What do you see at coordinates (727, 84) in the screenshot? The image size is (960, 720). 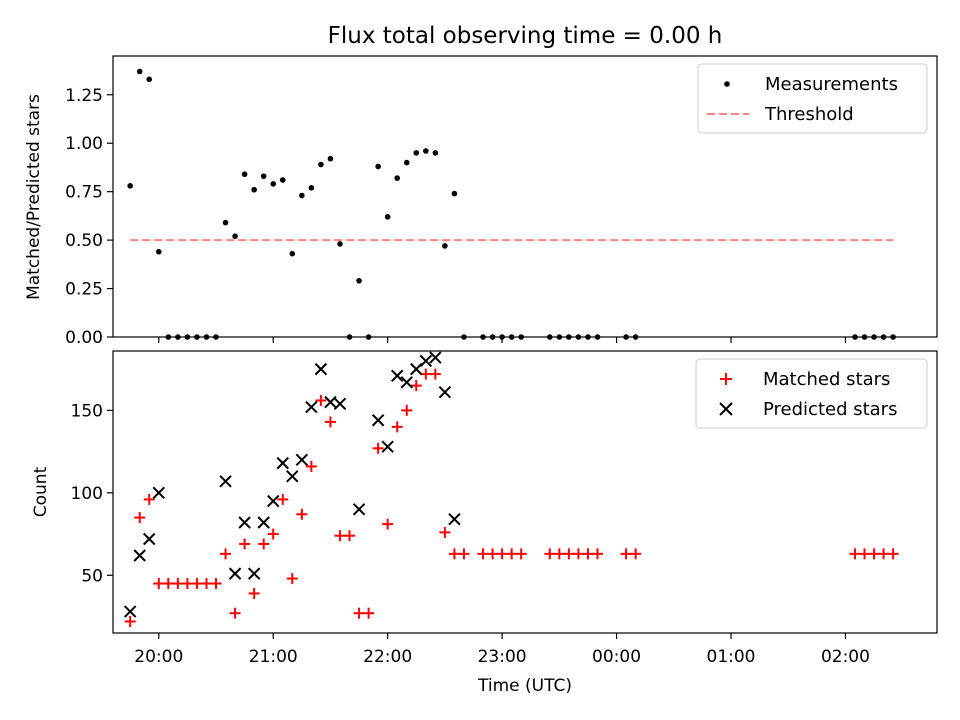 I see `legend-measurements-marker` at bounding box center [727, 84].